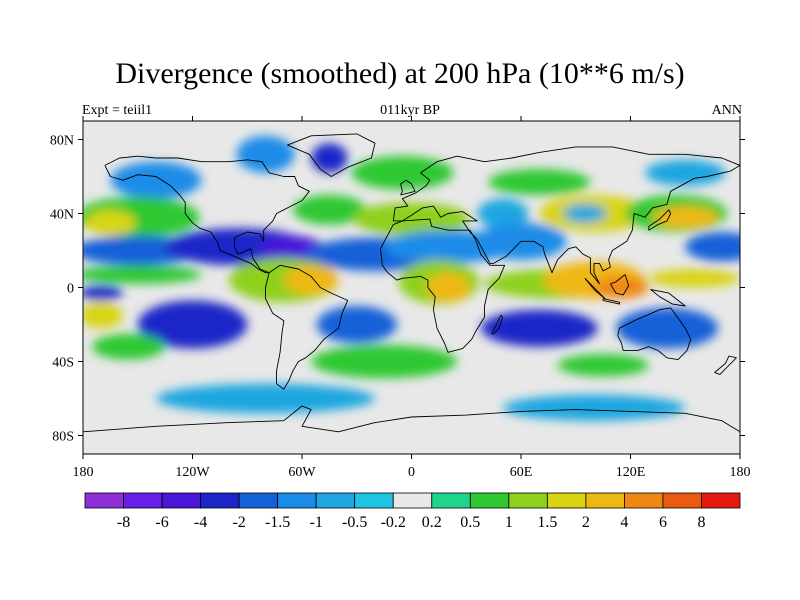 This screenshot has width=800, height=600. Describe the element at coordinates (117, 110) in the screenshot. I see `experiment-label: Expt = teiil1` at that location.